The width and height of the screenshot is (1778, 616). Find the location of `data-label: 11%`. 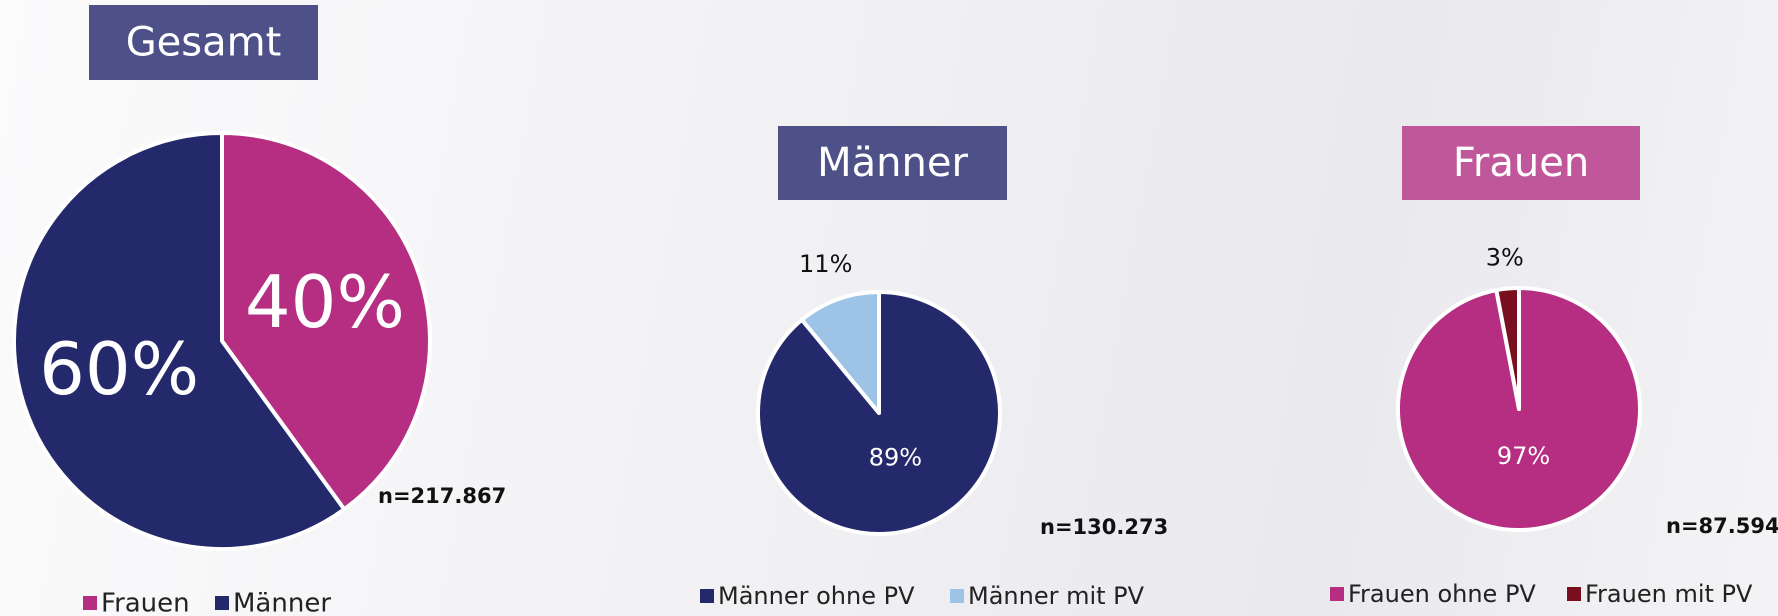

data-label: 11% is located at coordinates (825, 264).